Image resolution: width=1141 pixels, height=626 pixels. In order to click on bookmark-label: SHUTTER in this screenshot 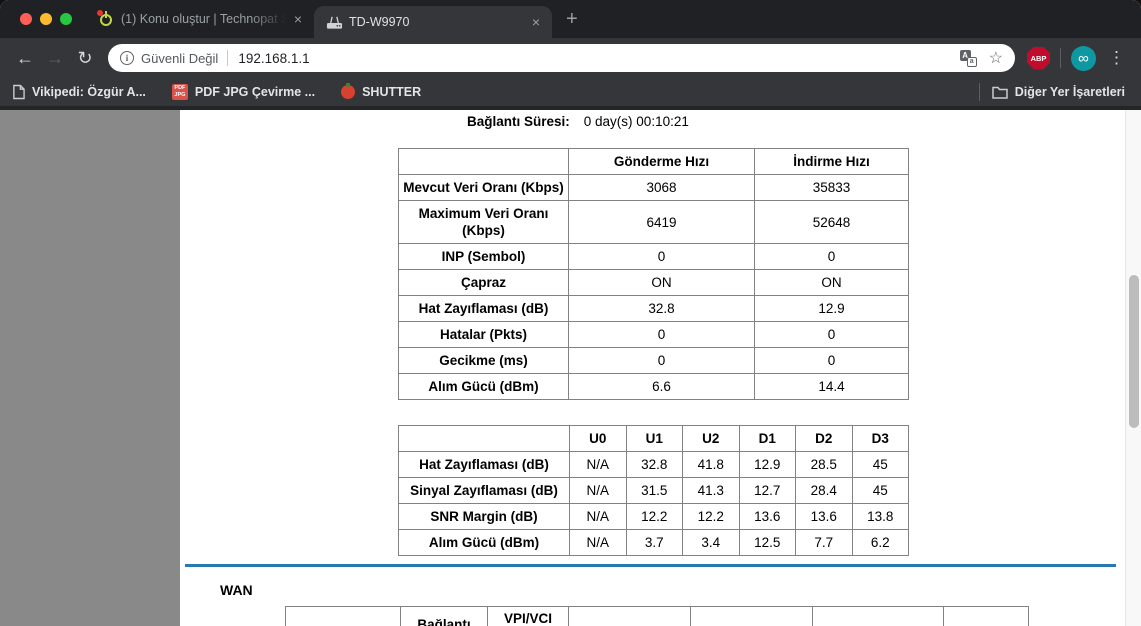, I will do `click(392, 92)`.